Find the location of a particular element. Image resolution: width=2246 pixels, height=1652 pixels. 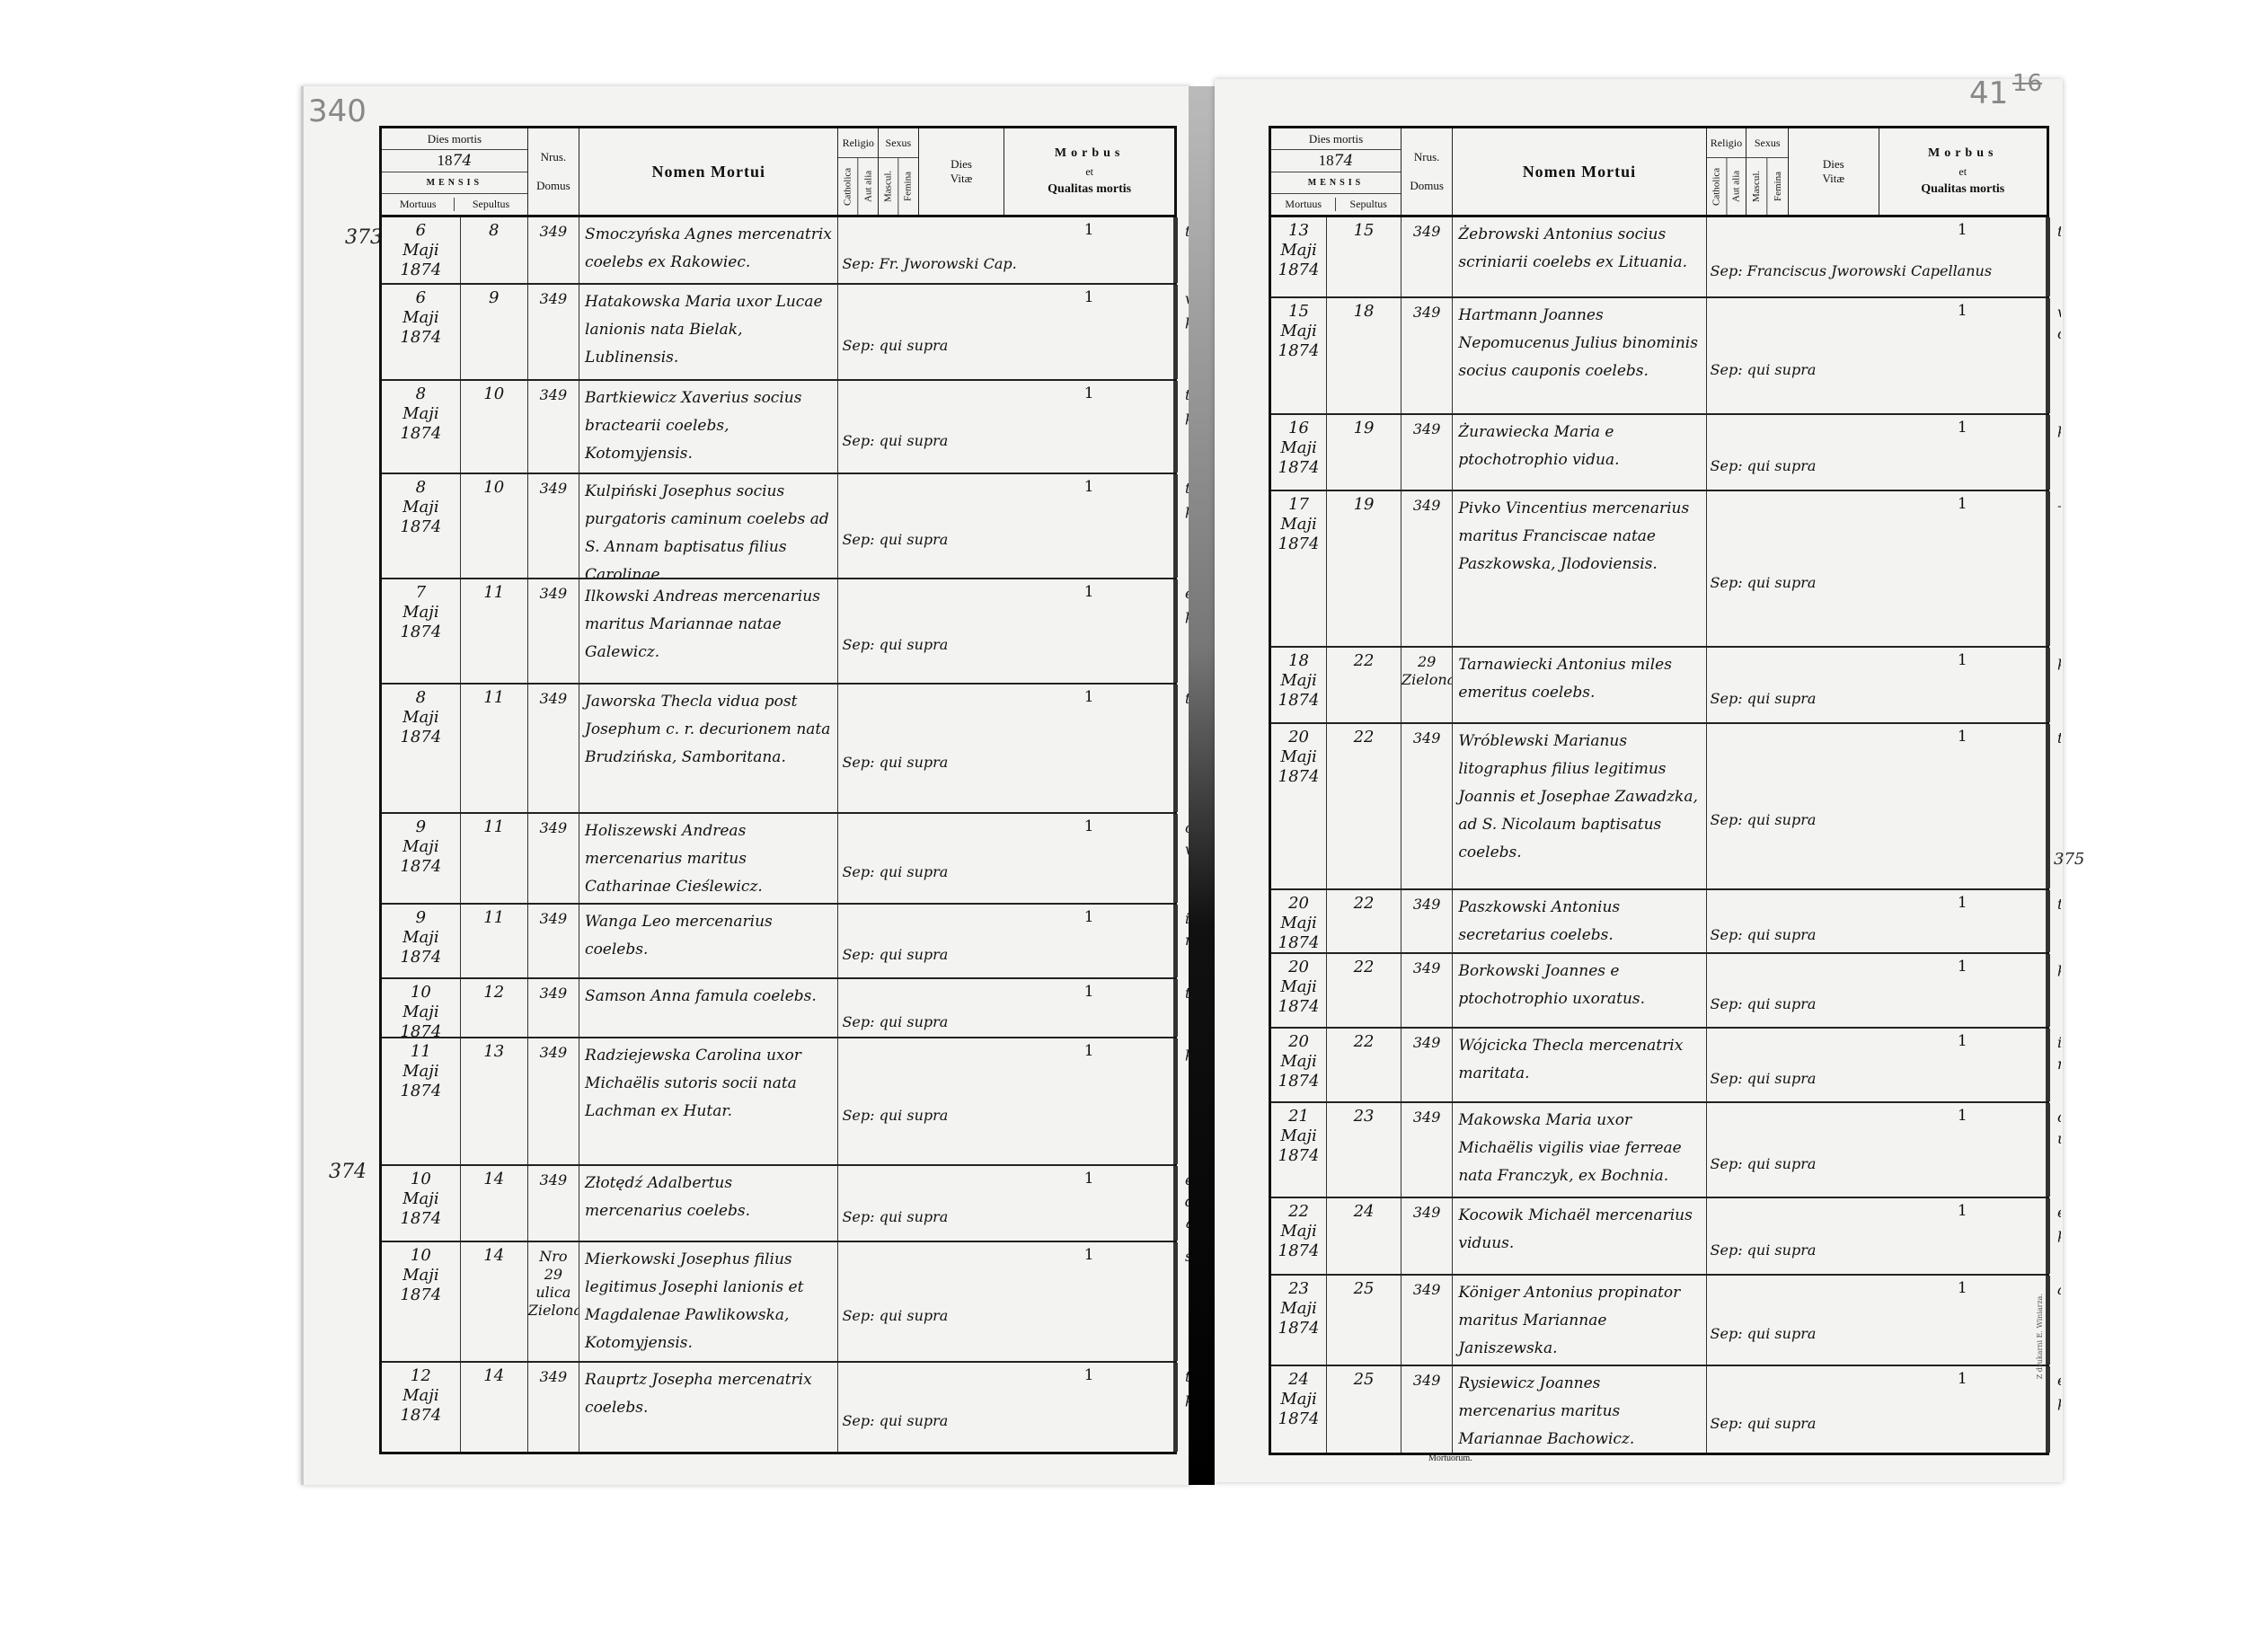

mortuus-sepultus-header: Mortuus Sepultus is located at coordinates (1336, 204).